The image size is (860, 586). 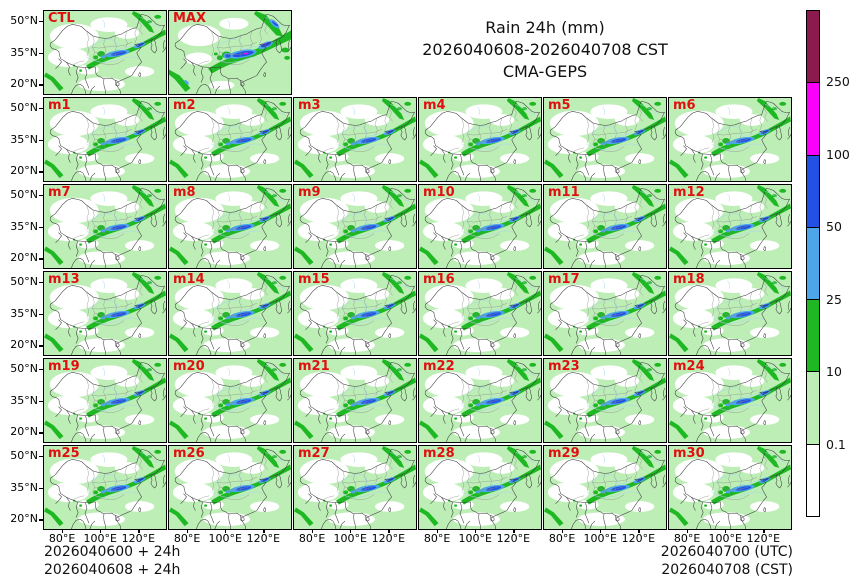 I want to click on map-panel-MAX: MAX, so click(x=230, y=52).